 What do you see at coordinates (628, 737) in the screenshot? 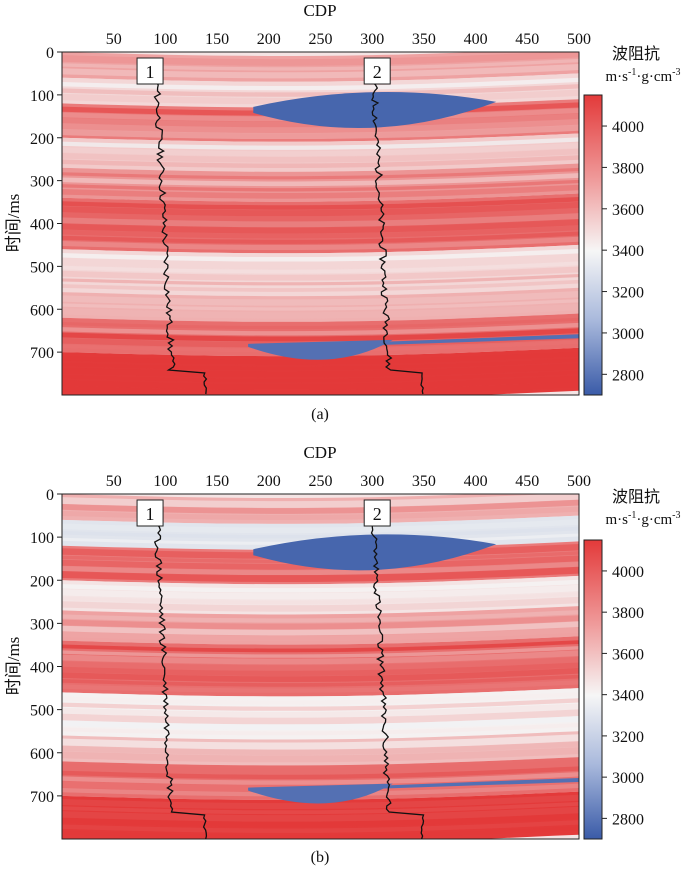
I see `colorbar-tick-label: 3200` at bounding box center [628, 737].